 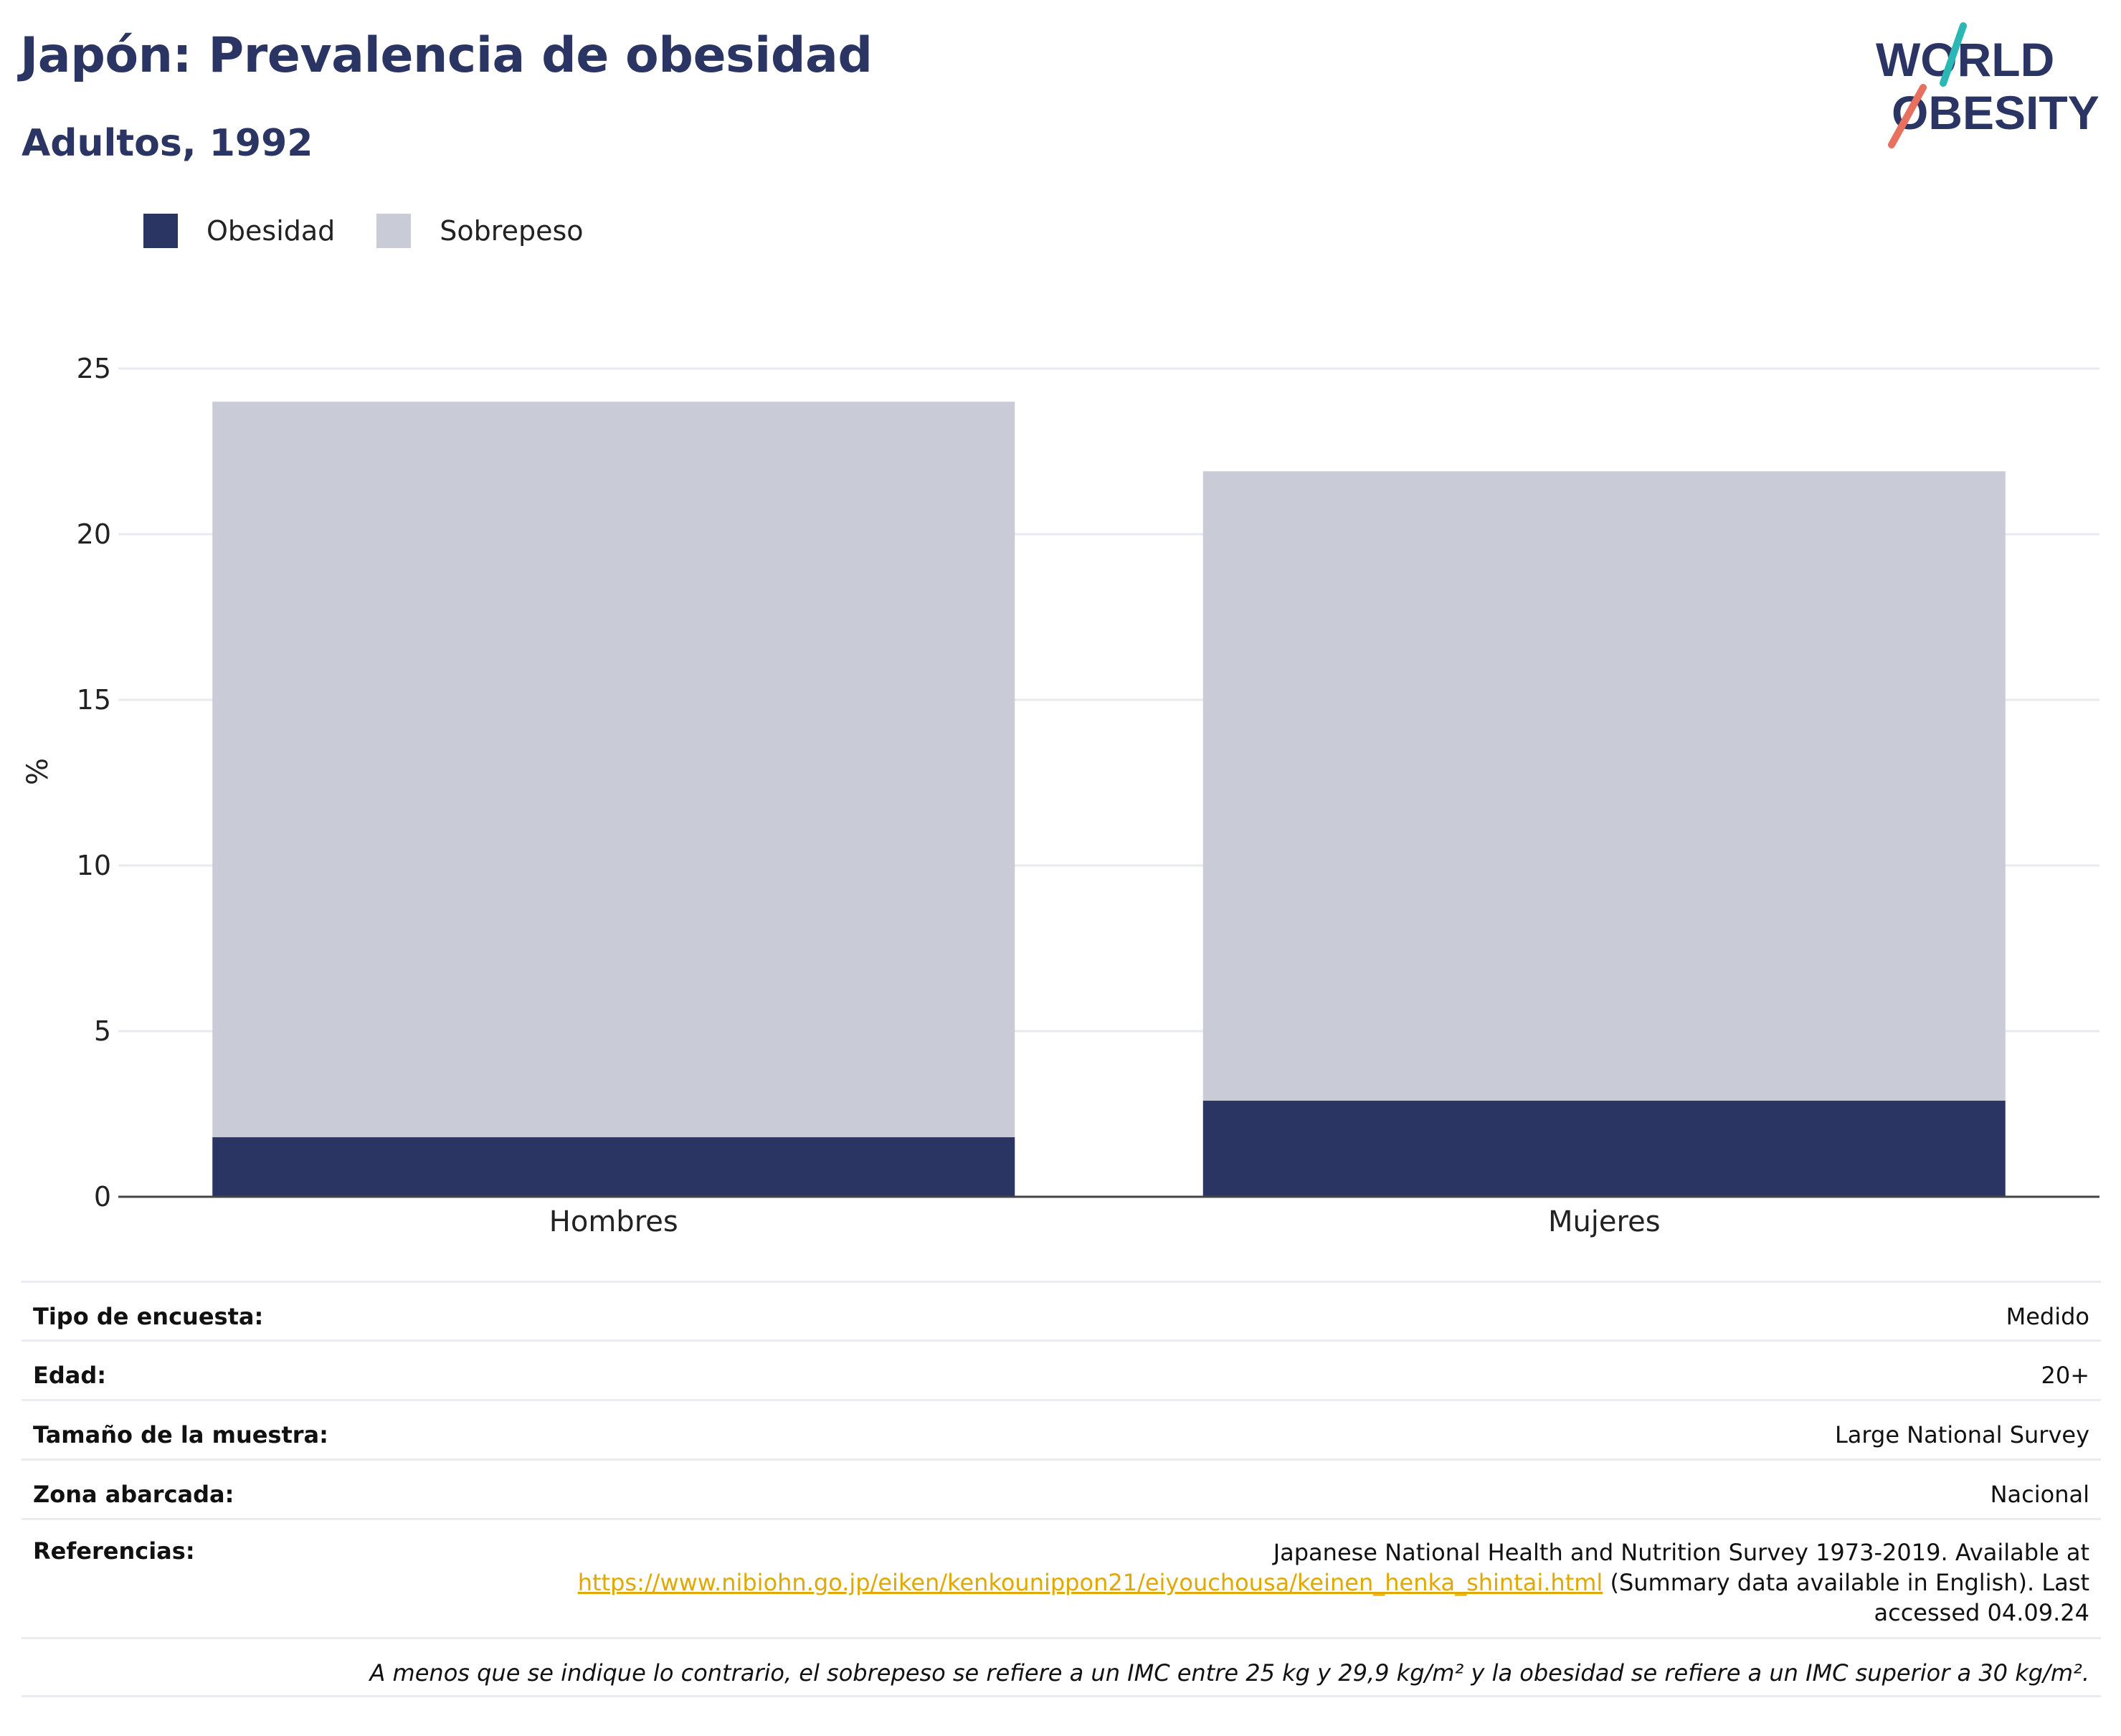 I want to click on chart-subtitle: Adultos, 1992, so click(x=167, y=143).